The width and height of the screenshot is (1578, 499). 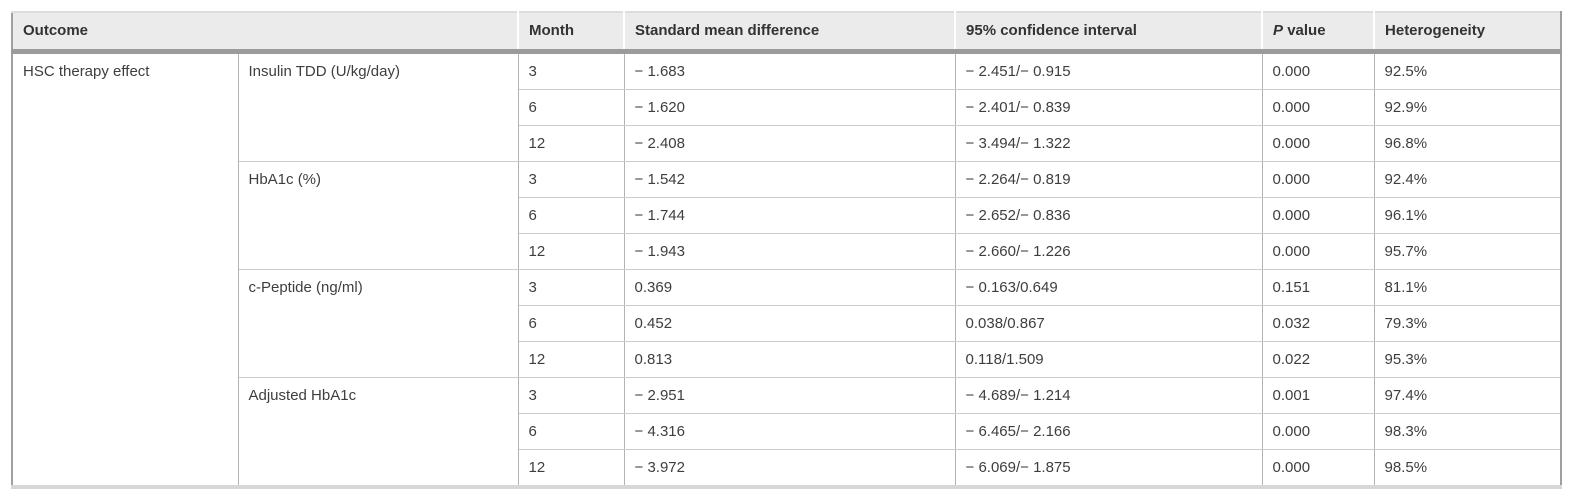 I want to click on pvalue-header-symbol: P, so click(x=1278, y=30).